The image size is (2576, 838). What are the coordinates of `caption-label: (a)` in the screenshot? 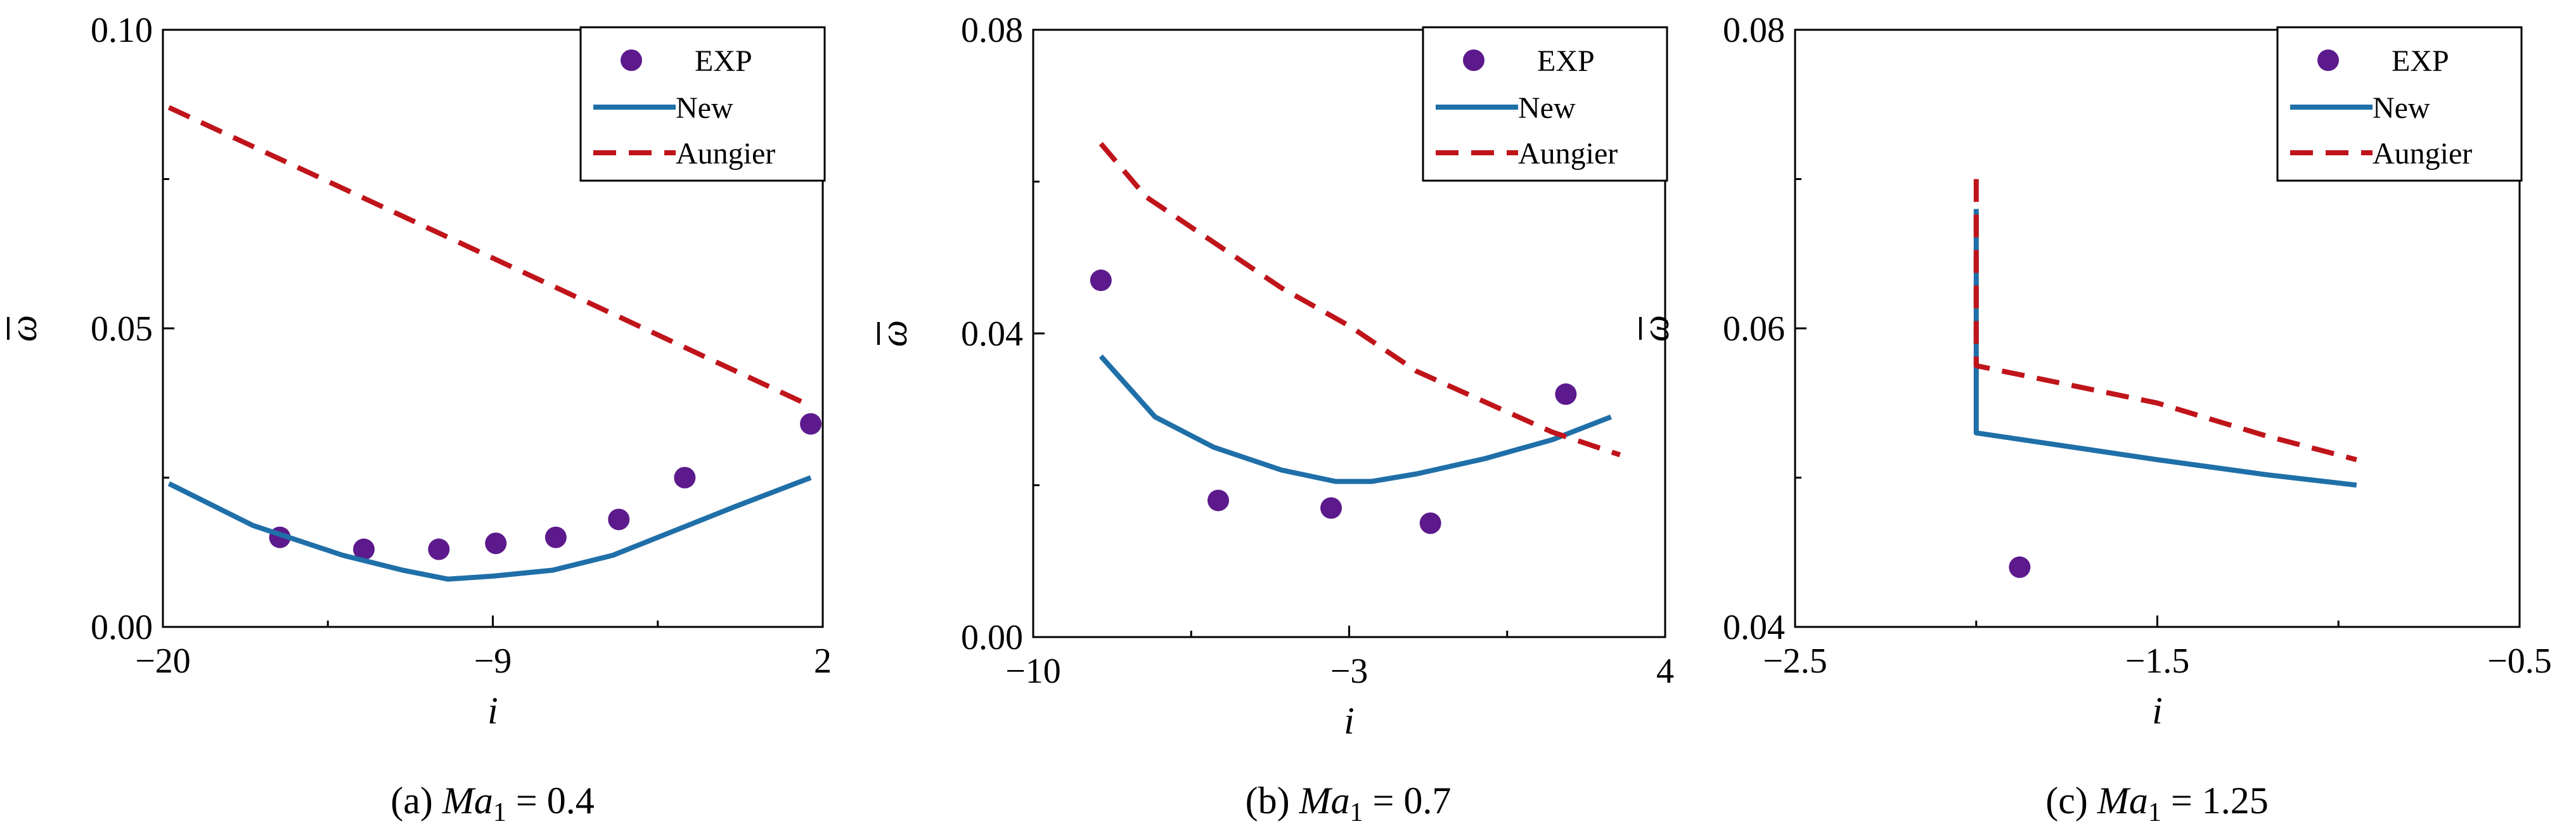 It's located at (416, 801).